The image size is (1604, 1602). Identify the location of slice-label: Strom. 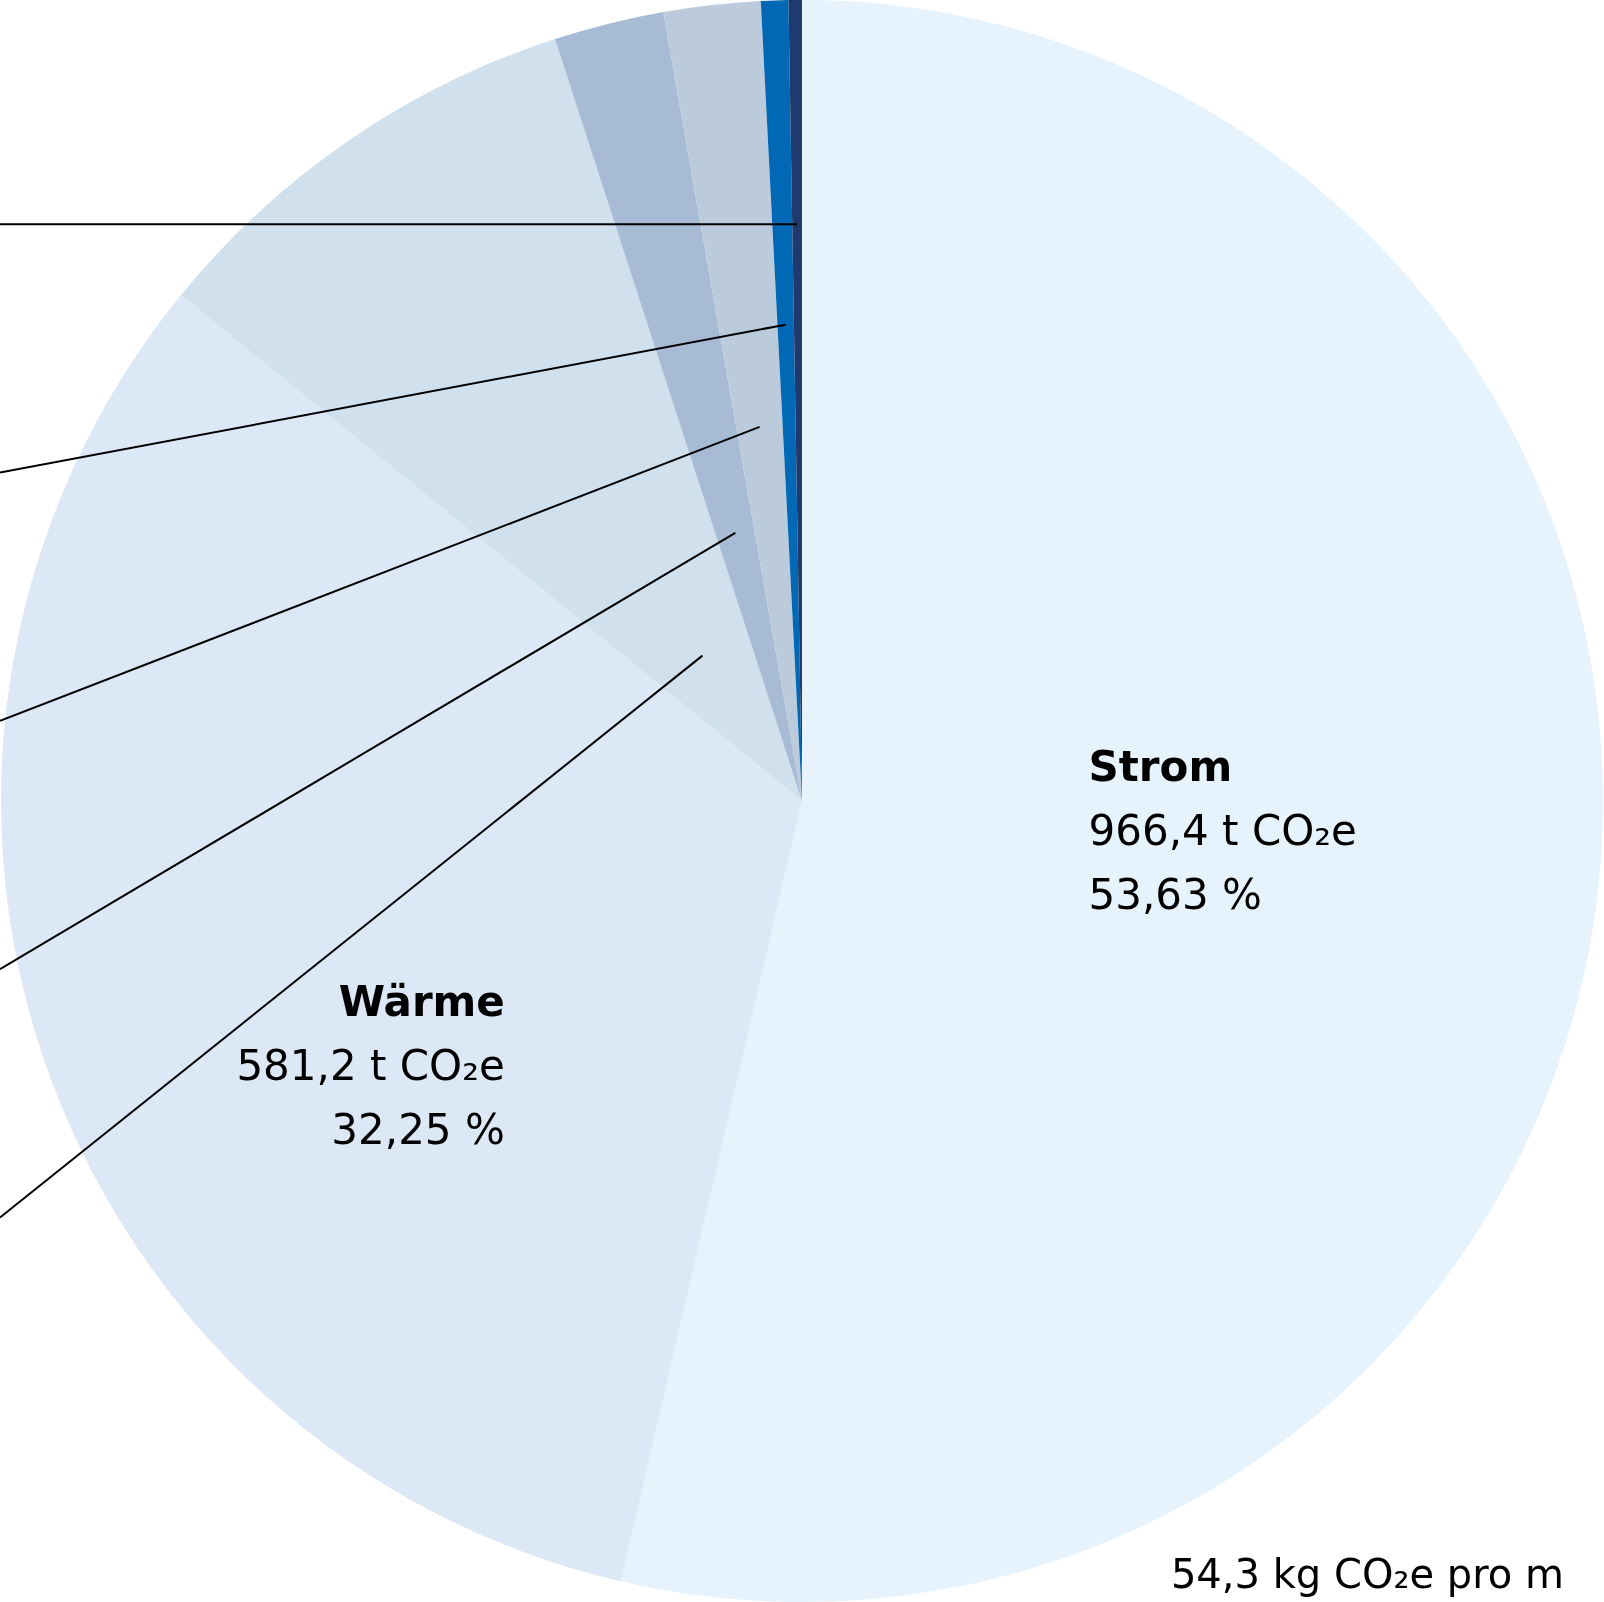
(1160, 766).